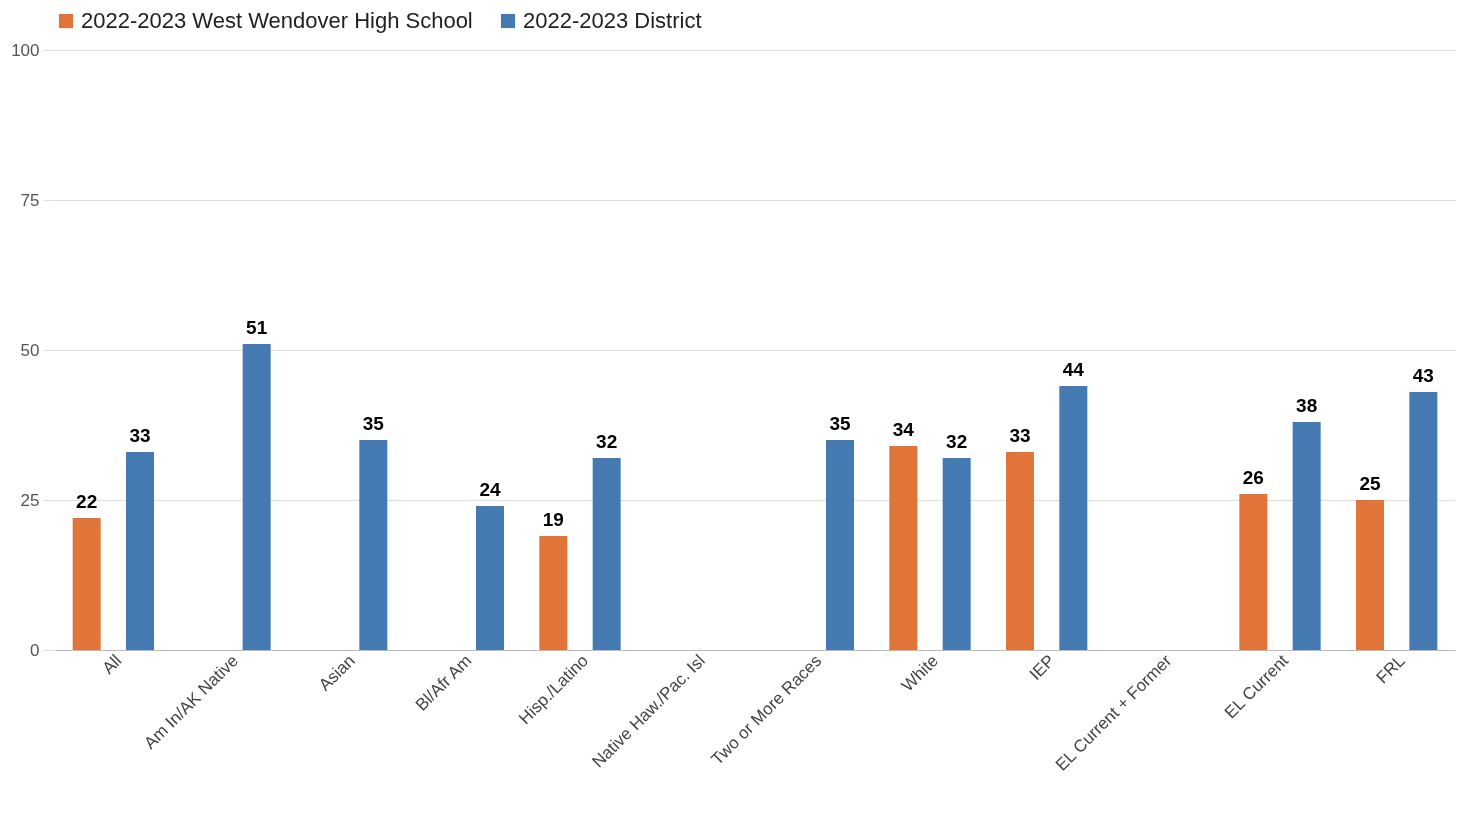 This screenshot has width=1473, height=833. Describe the element at coordinates (87, 501) in the screenshot. I see `data-label: 22` at that location.